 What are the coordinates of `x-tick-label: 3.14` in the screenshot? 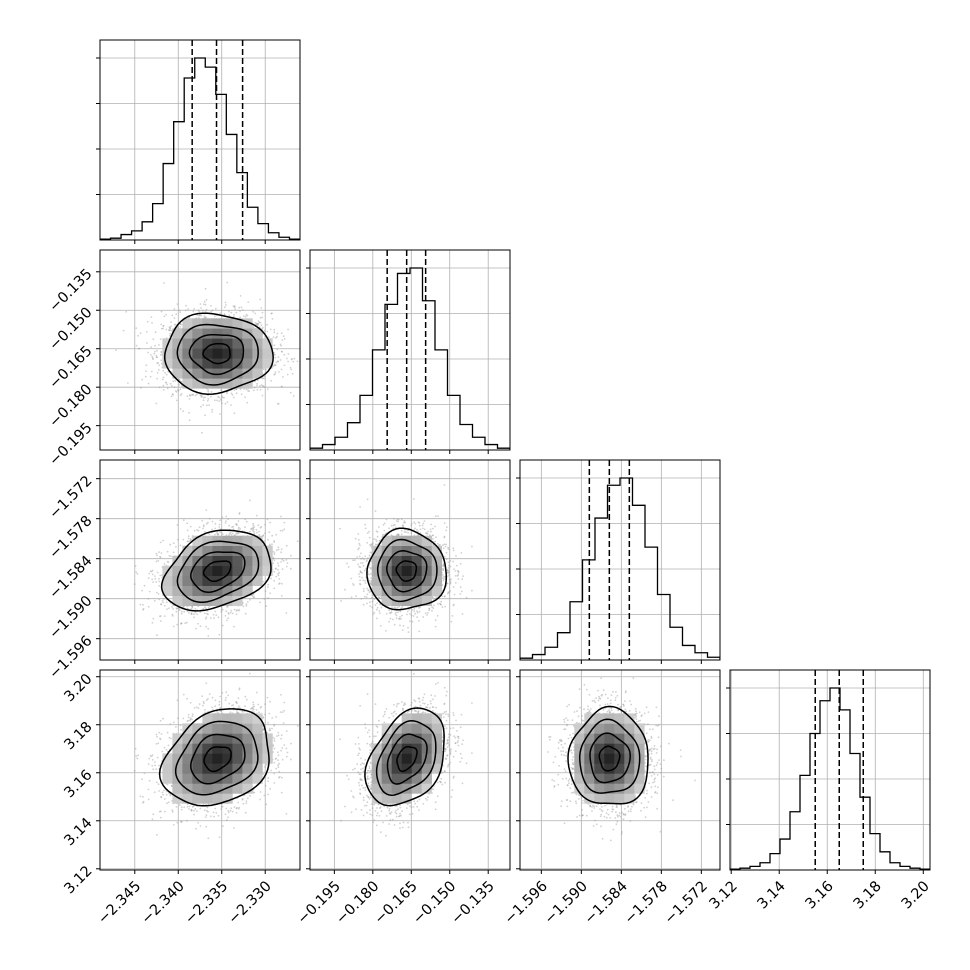 It's located at (772, 895).